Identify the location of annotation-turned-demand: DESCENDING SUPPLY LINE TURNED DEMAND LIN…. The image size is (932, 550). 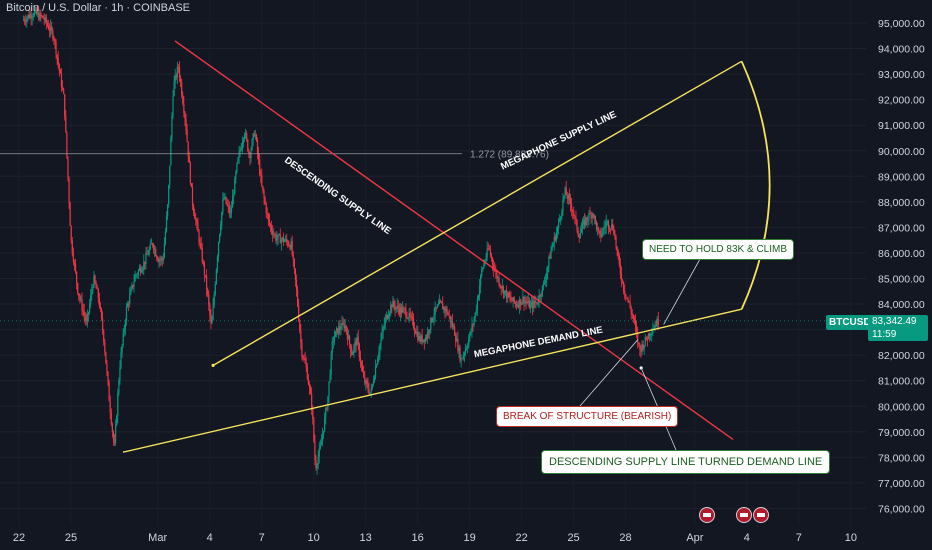
(686, 462).